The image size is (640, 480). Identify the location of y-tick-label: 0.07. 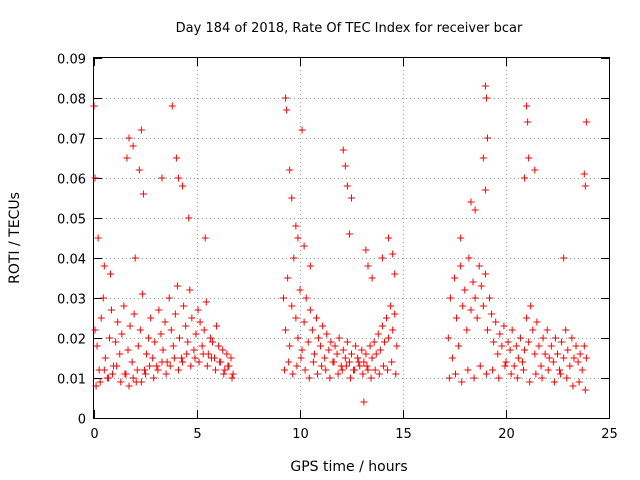
(71, 140).